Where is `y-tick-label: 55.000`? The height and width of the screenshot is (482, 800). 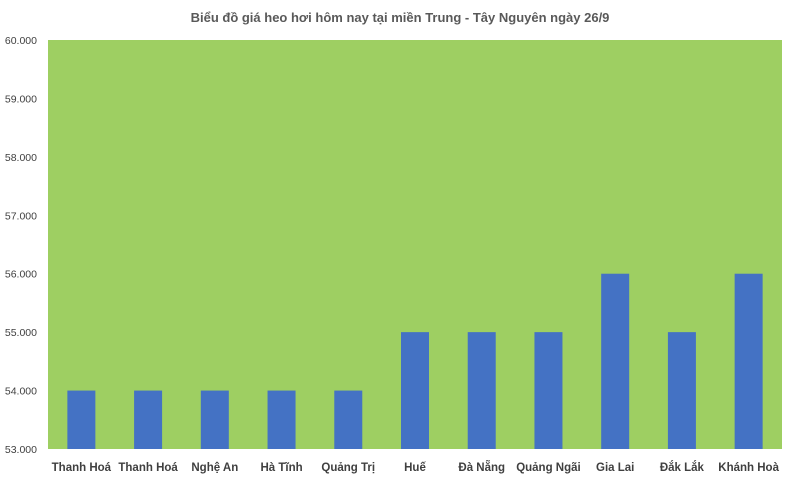
y-tick-label: 55.000 is located at coordinates (21, 333).